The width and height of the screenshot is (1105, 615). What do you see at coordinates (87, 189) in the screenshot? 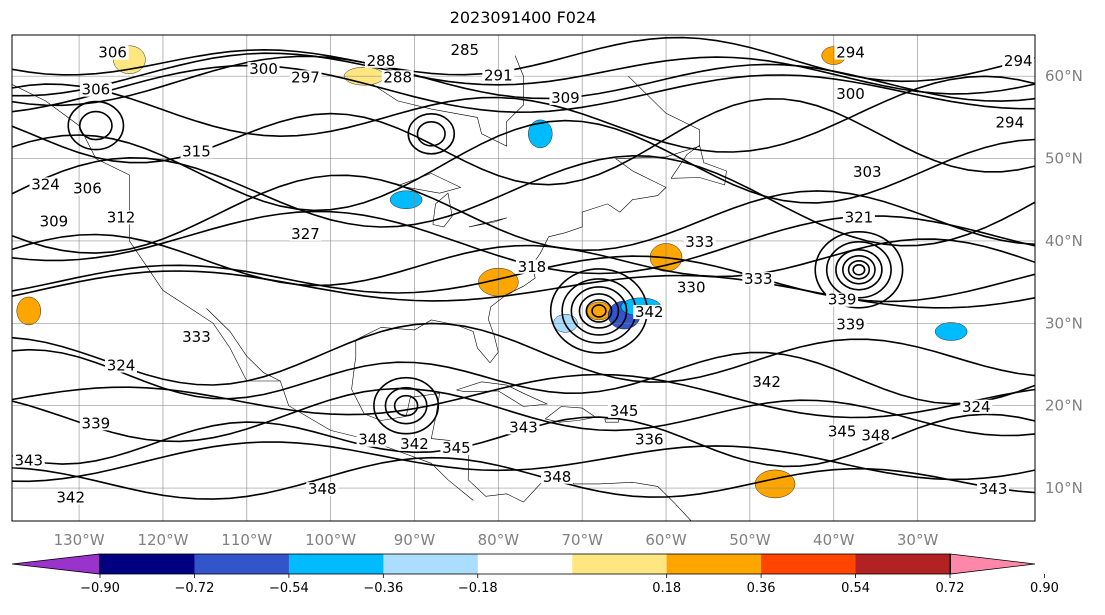
I see `contour-label: 306` at bounding box center [87, 189].